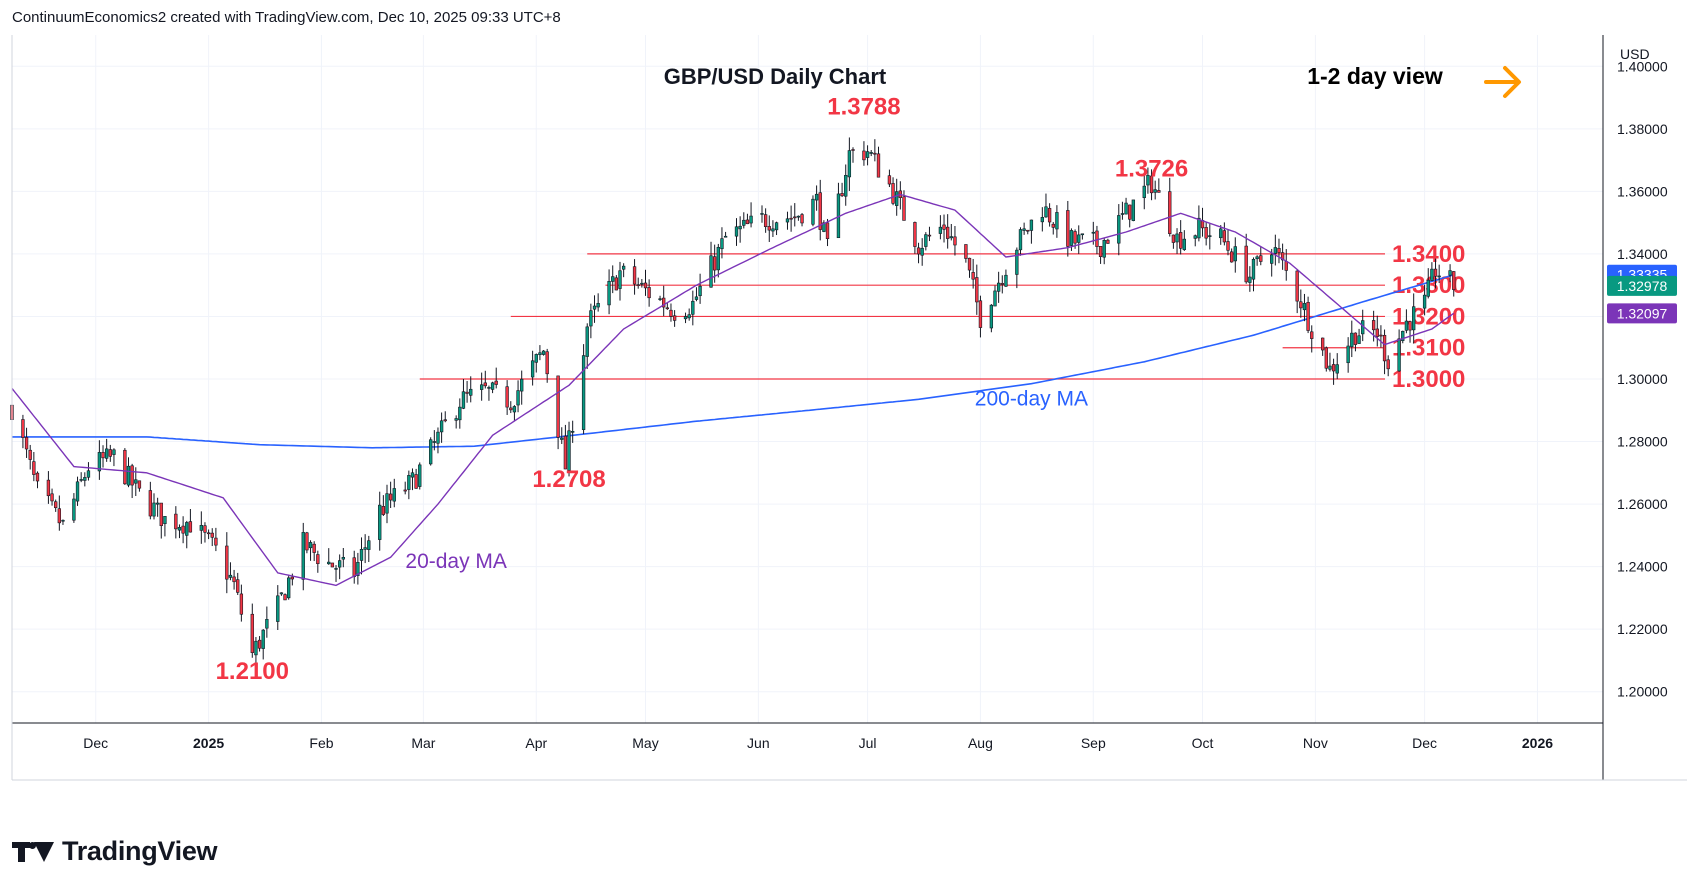  I want to click on y-tick-label: 1.28000, so click(1642, 442).